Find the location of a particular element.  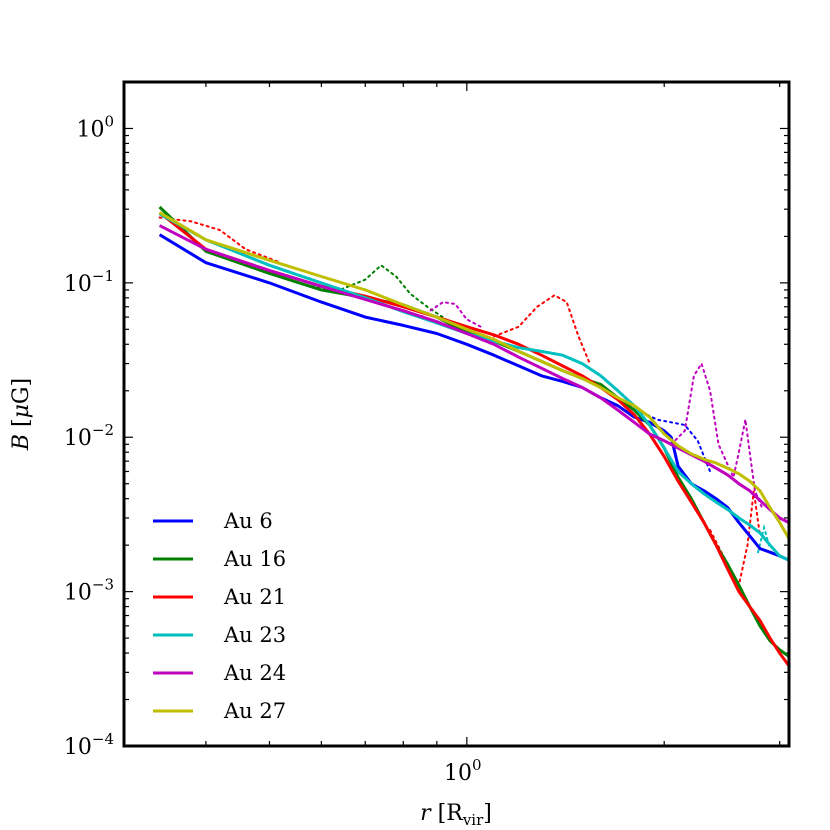

y-axis-label: B [μG] is located at coordinates (21, 414).